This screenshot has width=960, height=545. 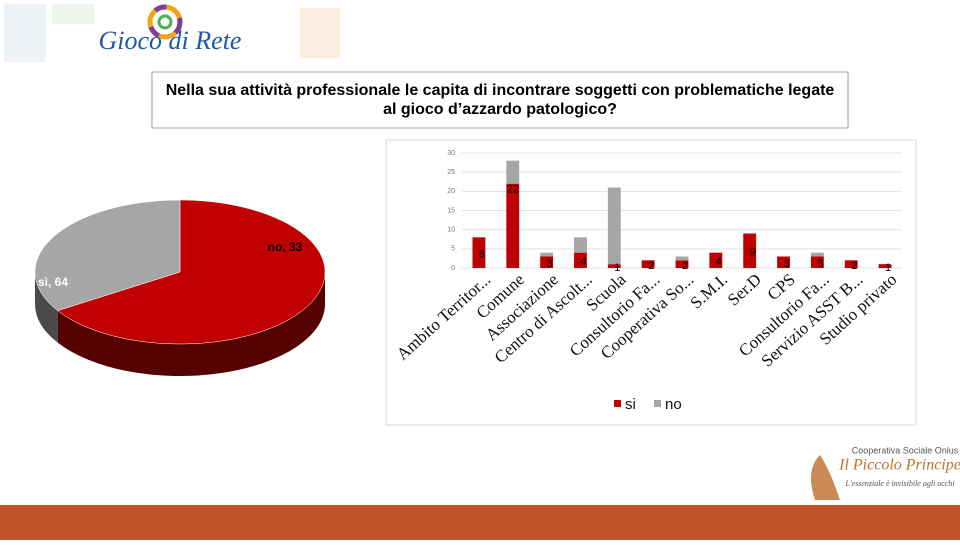 I want to click on y-tick-label: 30, so click(x=451, y=153).